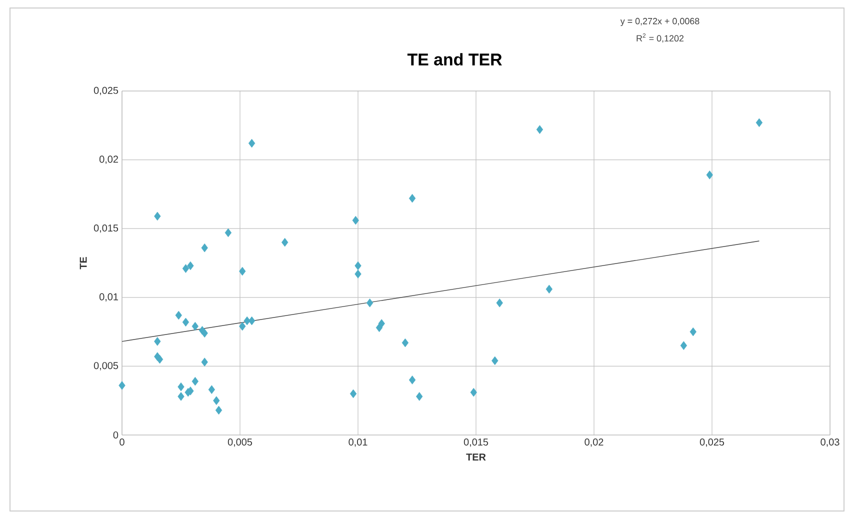 The image size is (854, 519). Describe the element at coordinates (106, 91) in the screenshot. I see `y-tick-label: 0,025` at that location.